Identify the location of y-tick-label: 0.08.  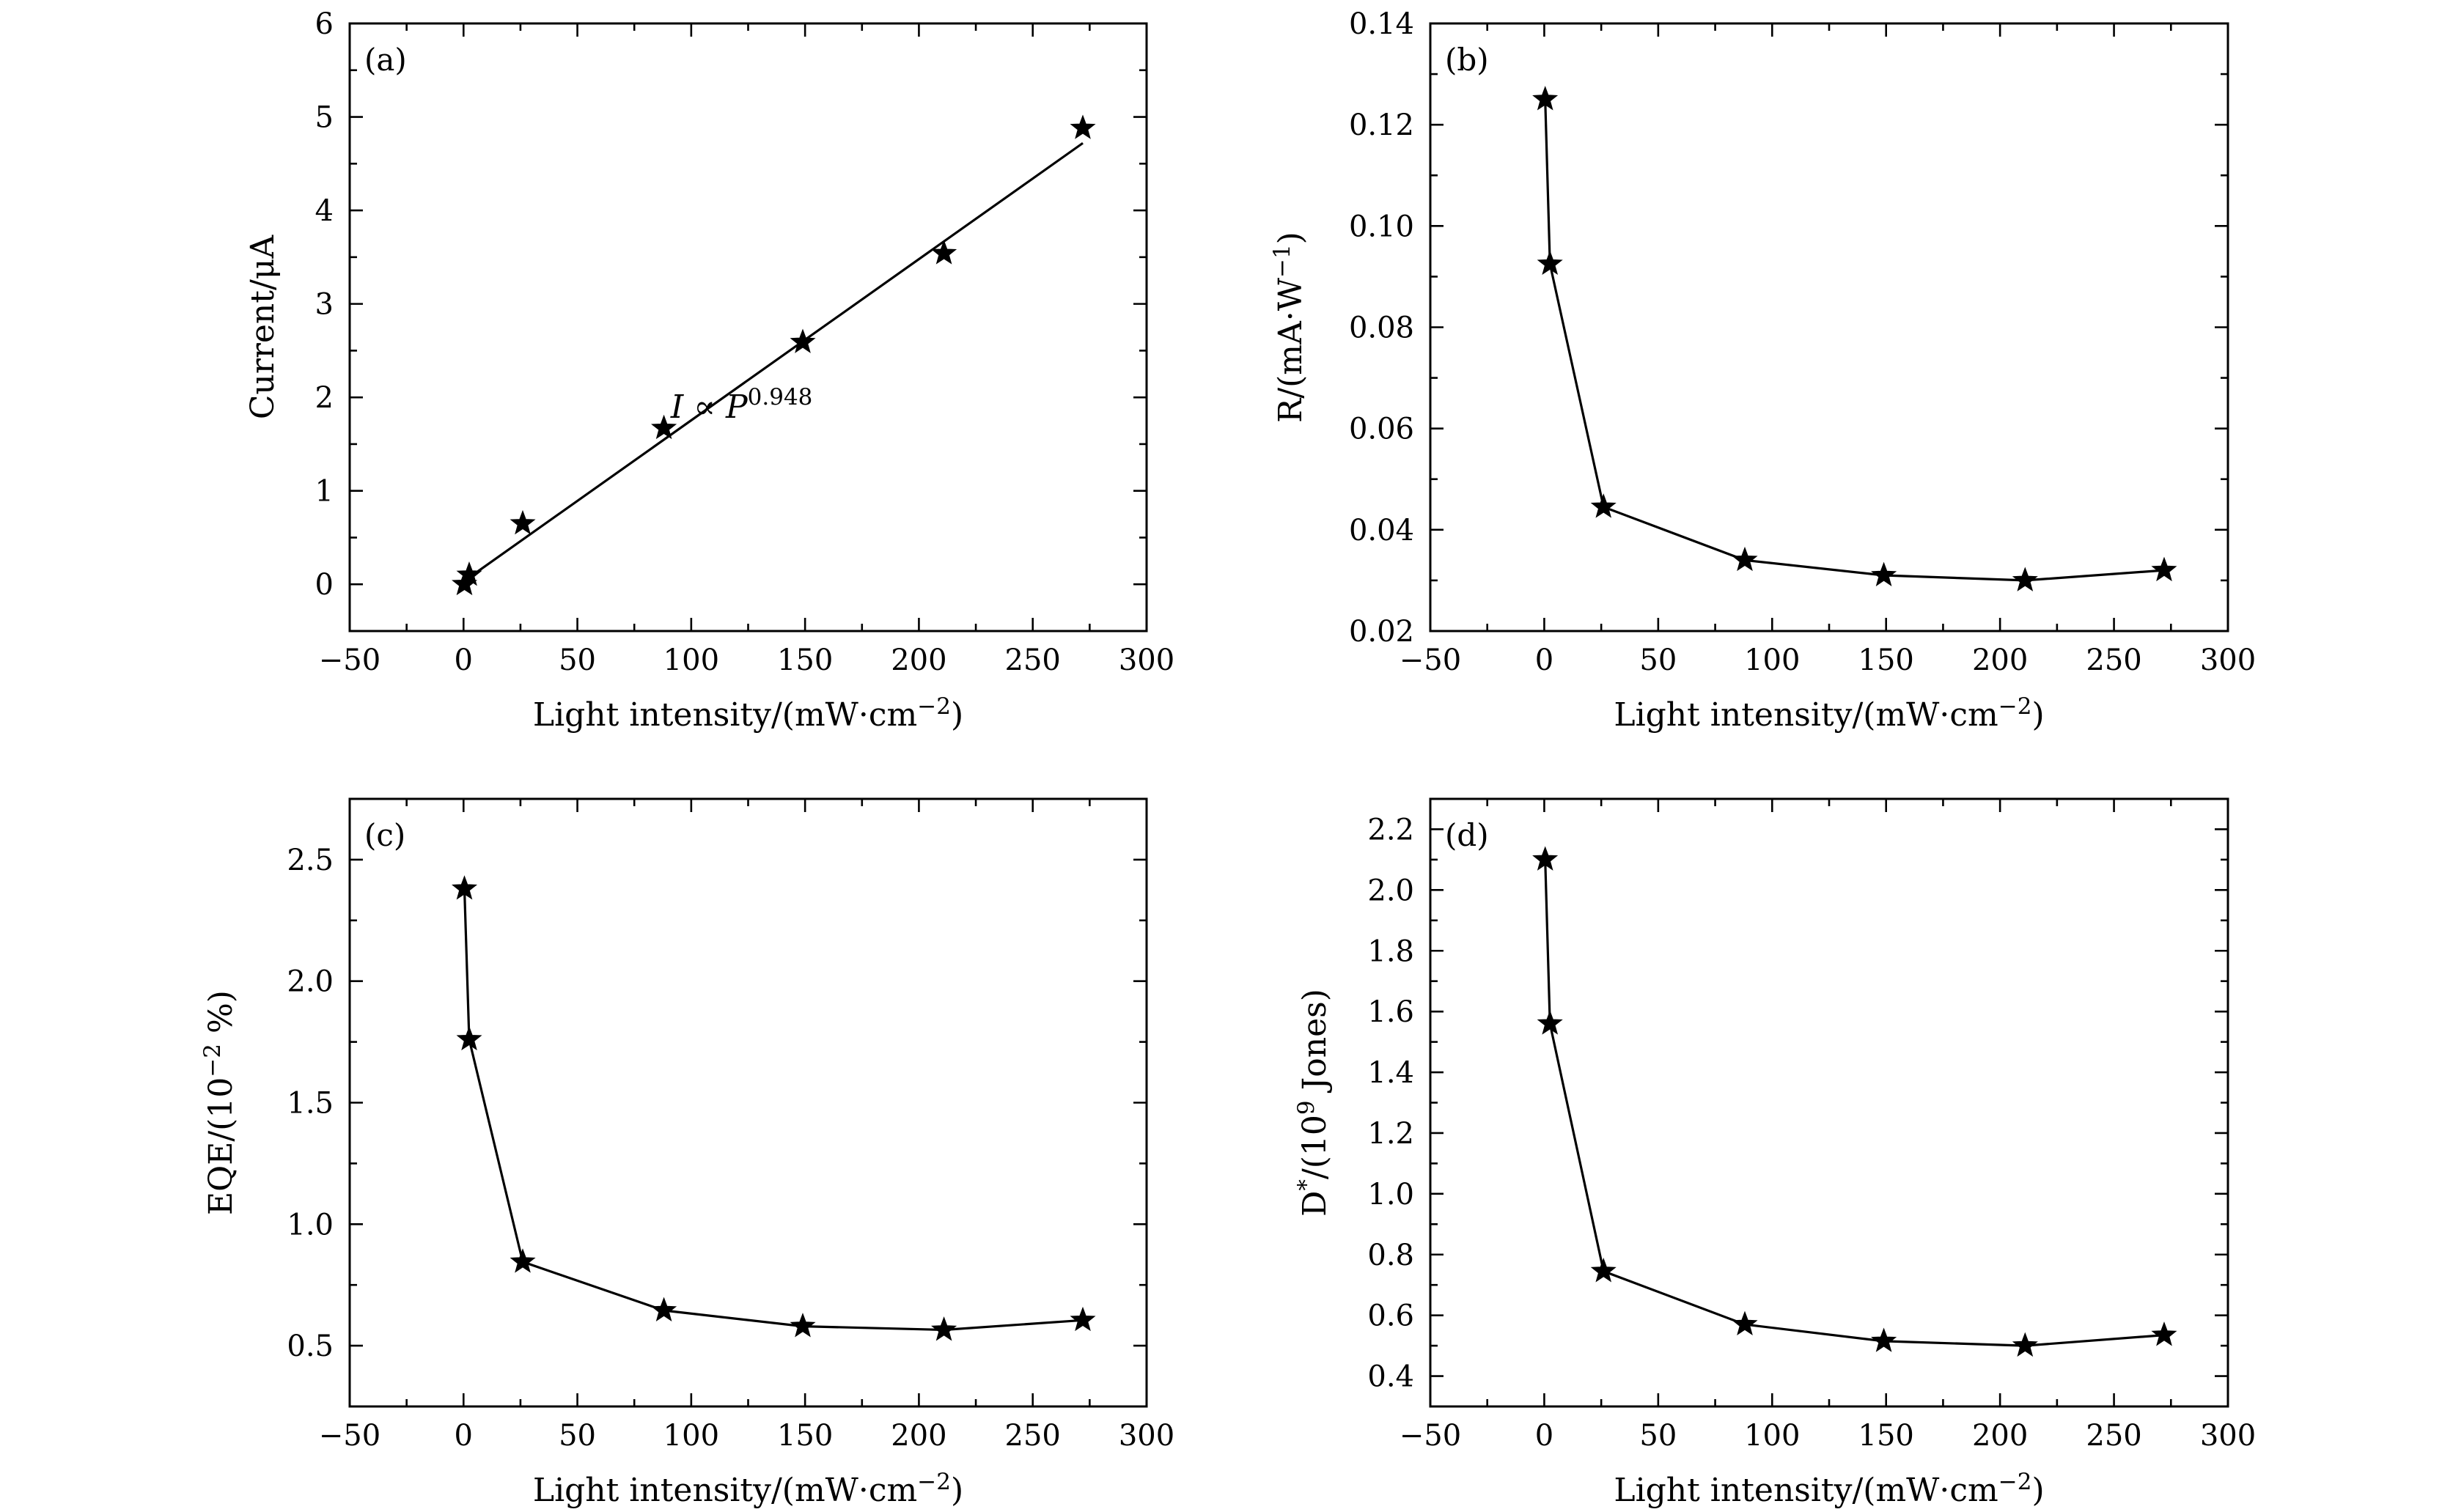
(1382, 328).